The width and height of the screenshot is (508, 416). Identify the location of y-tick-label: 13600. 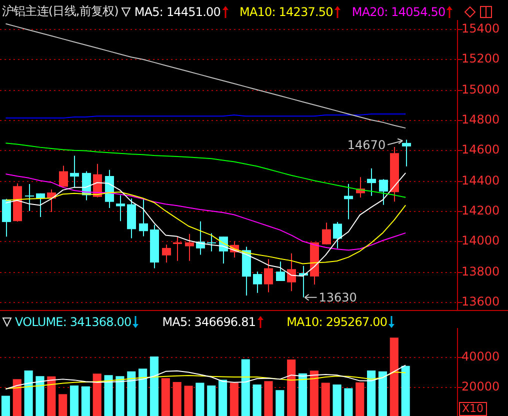
(481, 301).